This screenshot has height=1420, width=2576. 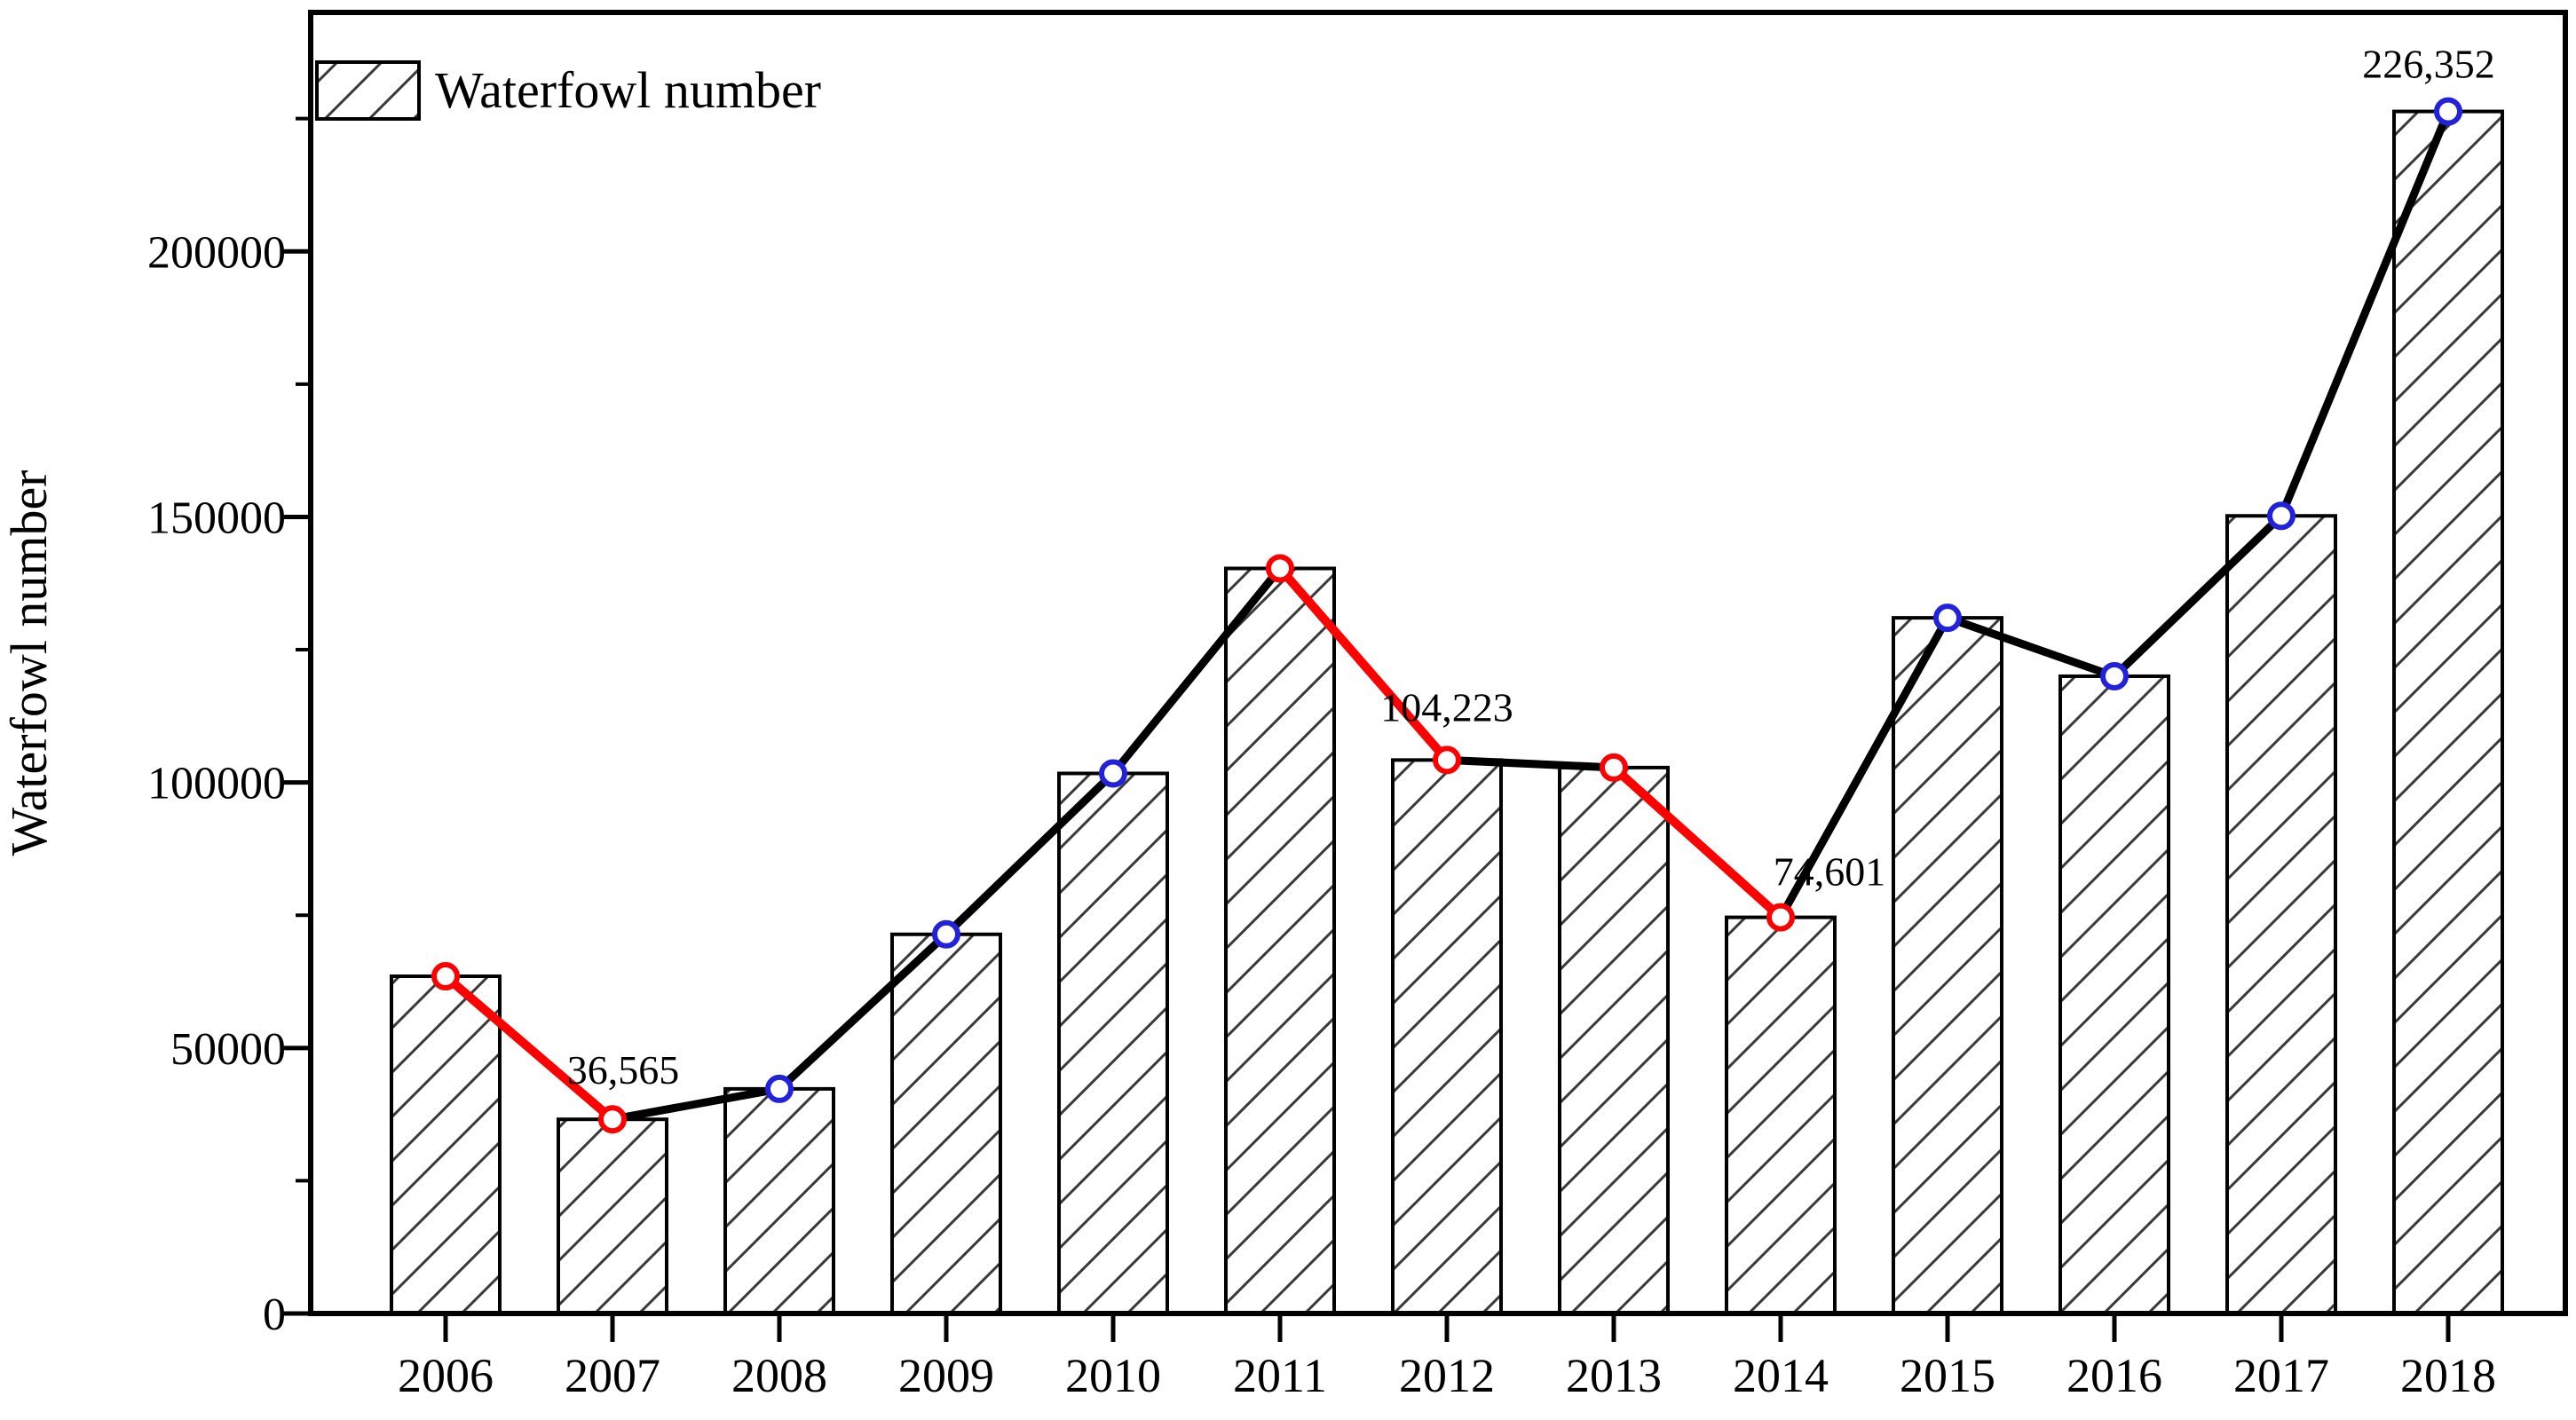 What do you see at coordinates (628, 90) in the screenshot?
I see `legend-label: Waterfowl number` at bounding box center [628, 90].